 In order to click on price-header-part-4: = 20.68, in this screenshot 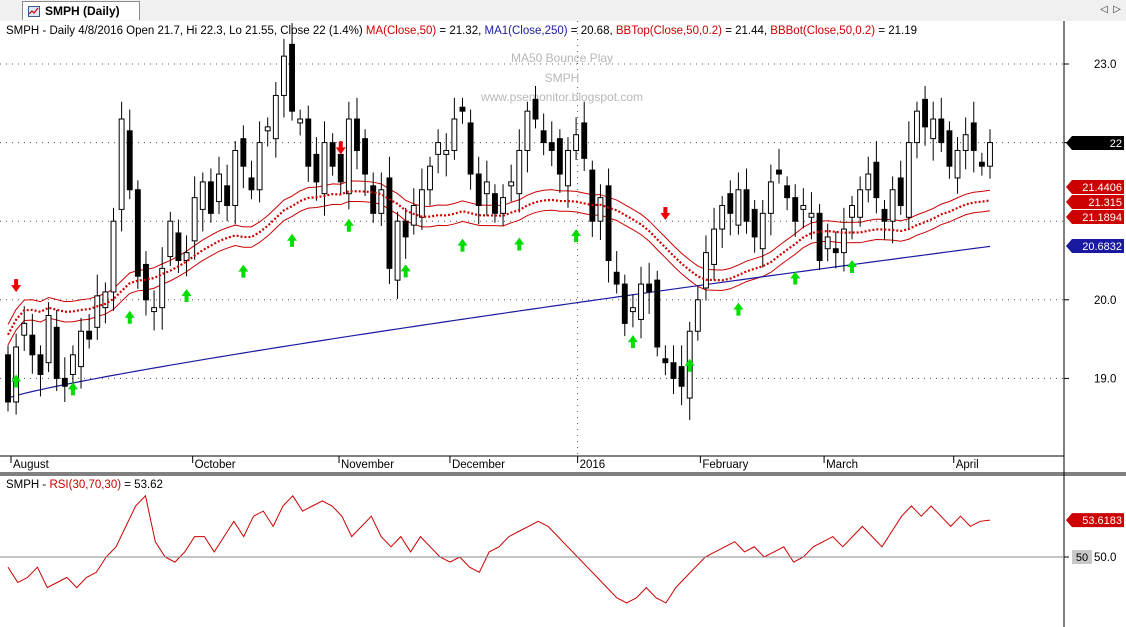, I will do `click(592, 31)`.